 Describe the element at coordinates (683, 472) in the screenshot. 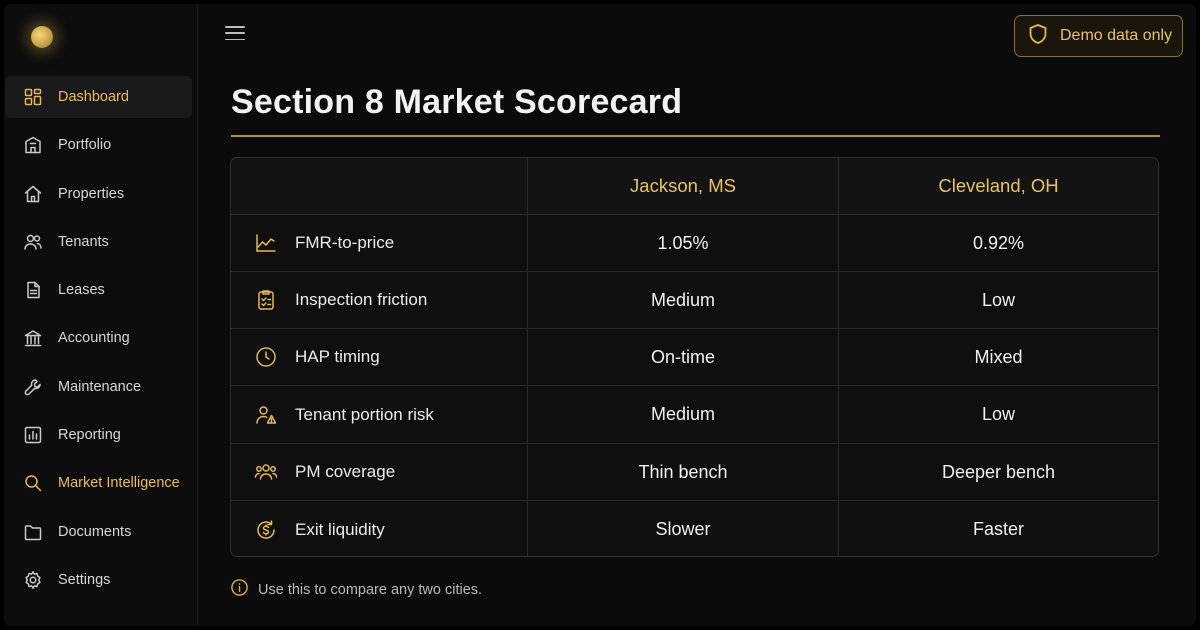

I see `value-cell-city-a: Thin bench` at that location.